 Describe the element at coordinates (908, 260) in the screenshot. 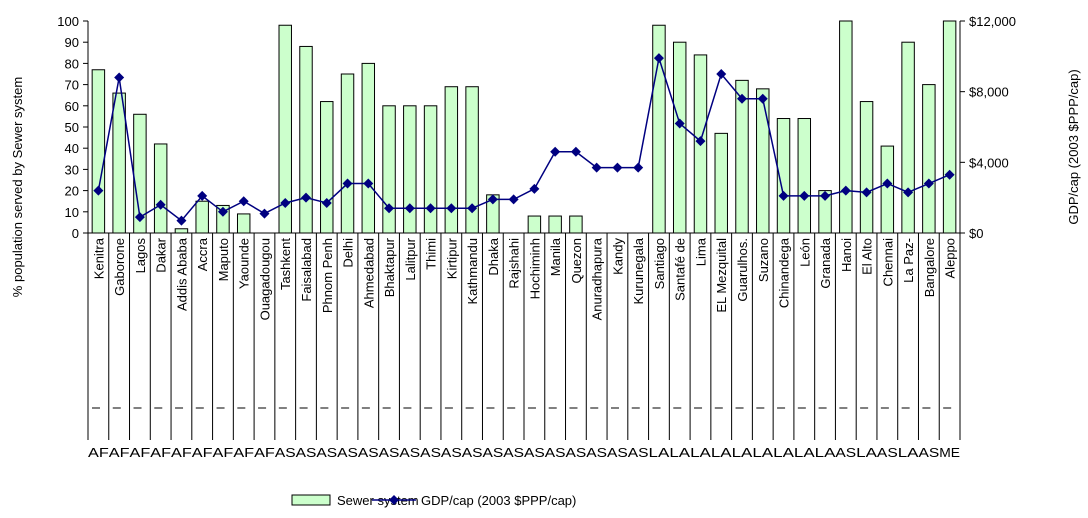

I see `x-tick-label: La Paz-` at that location.